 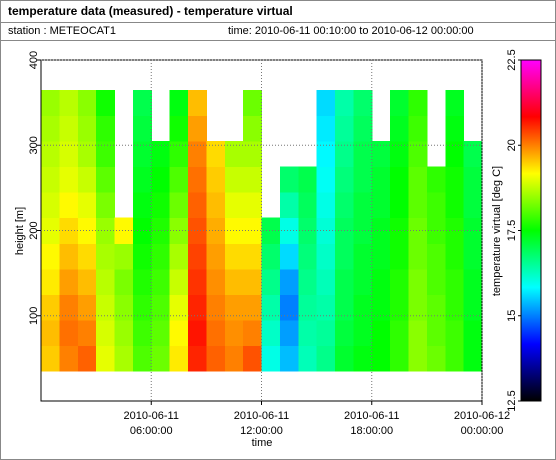 I want to click on colorbar-tick-label: 20, so click(x=512, y=145).